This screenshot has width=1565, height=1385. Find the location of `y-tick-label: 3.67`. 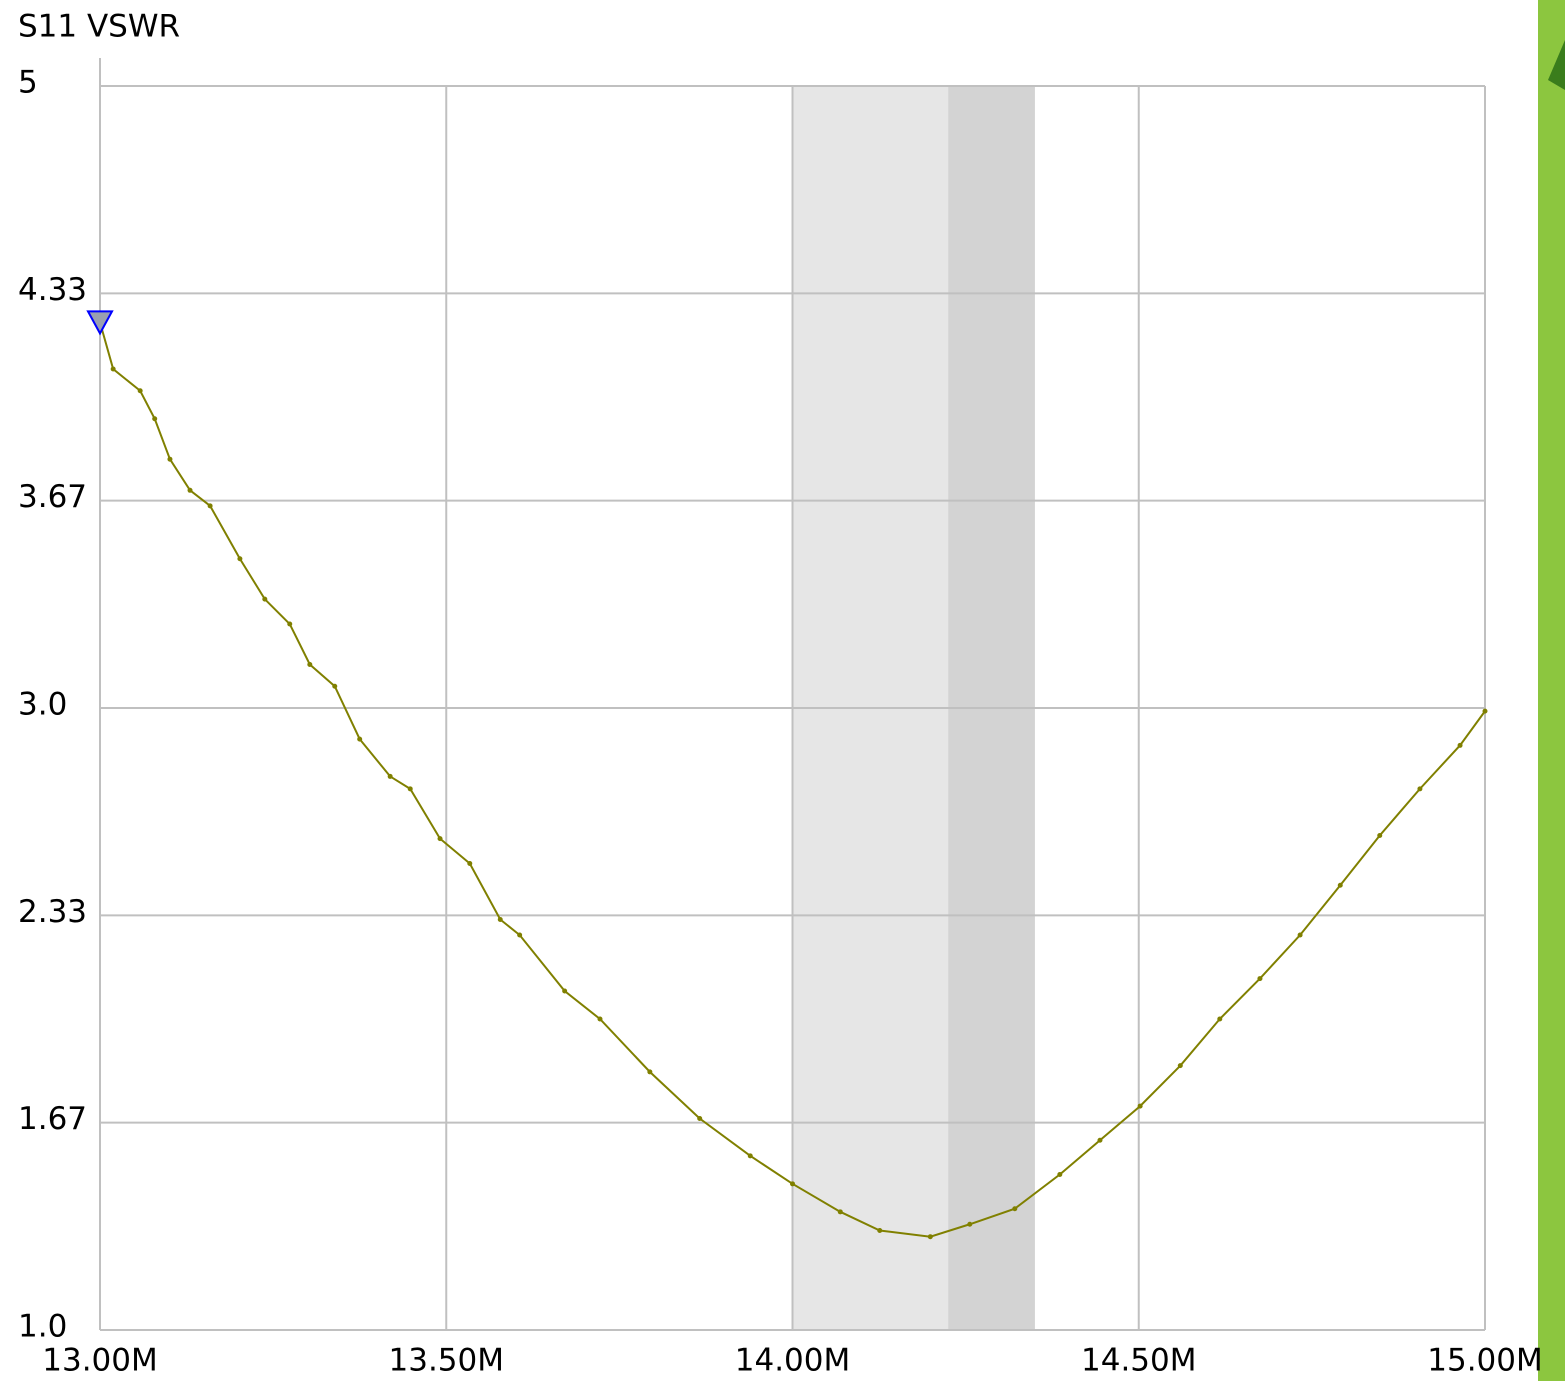

y-tick-label: 3.67 is located at coordinates (52, 497).